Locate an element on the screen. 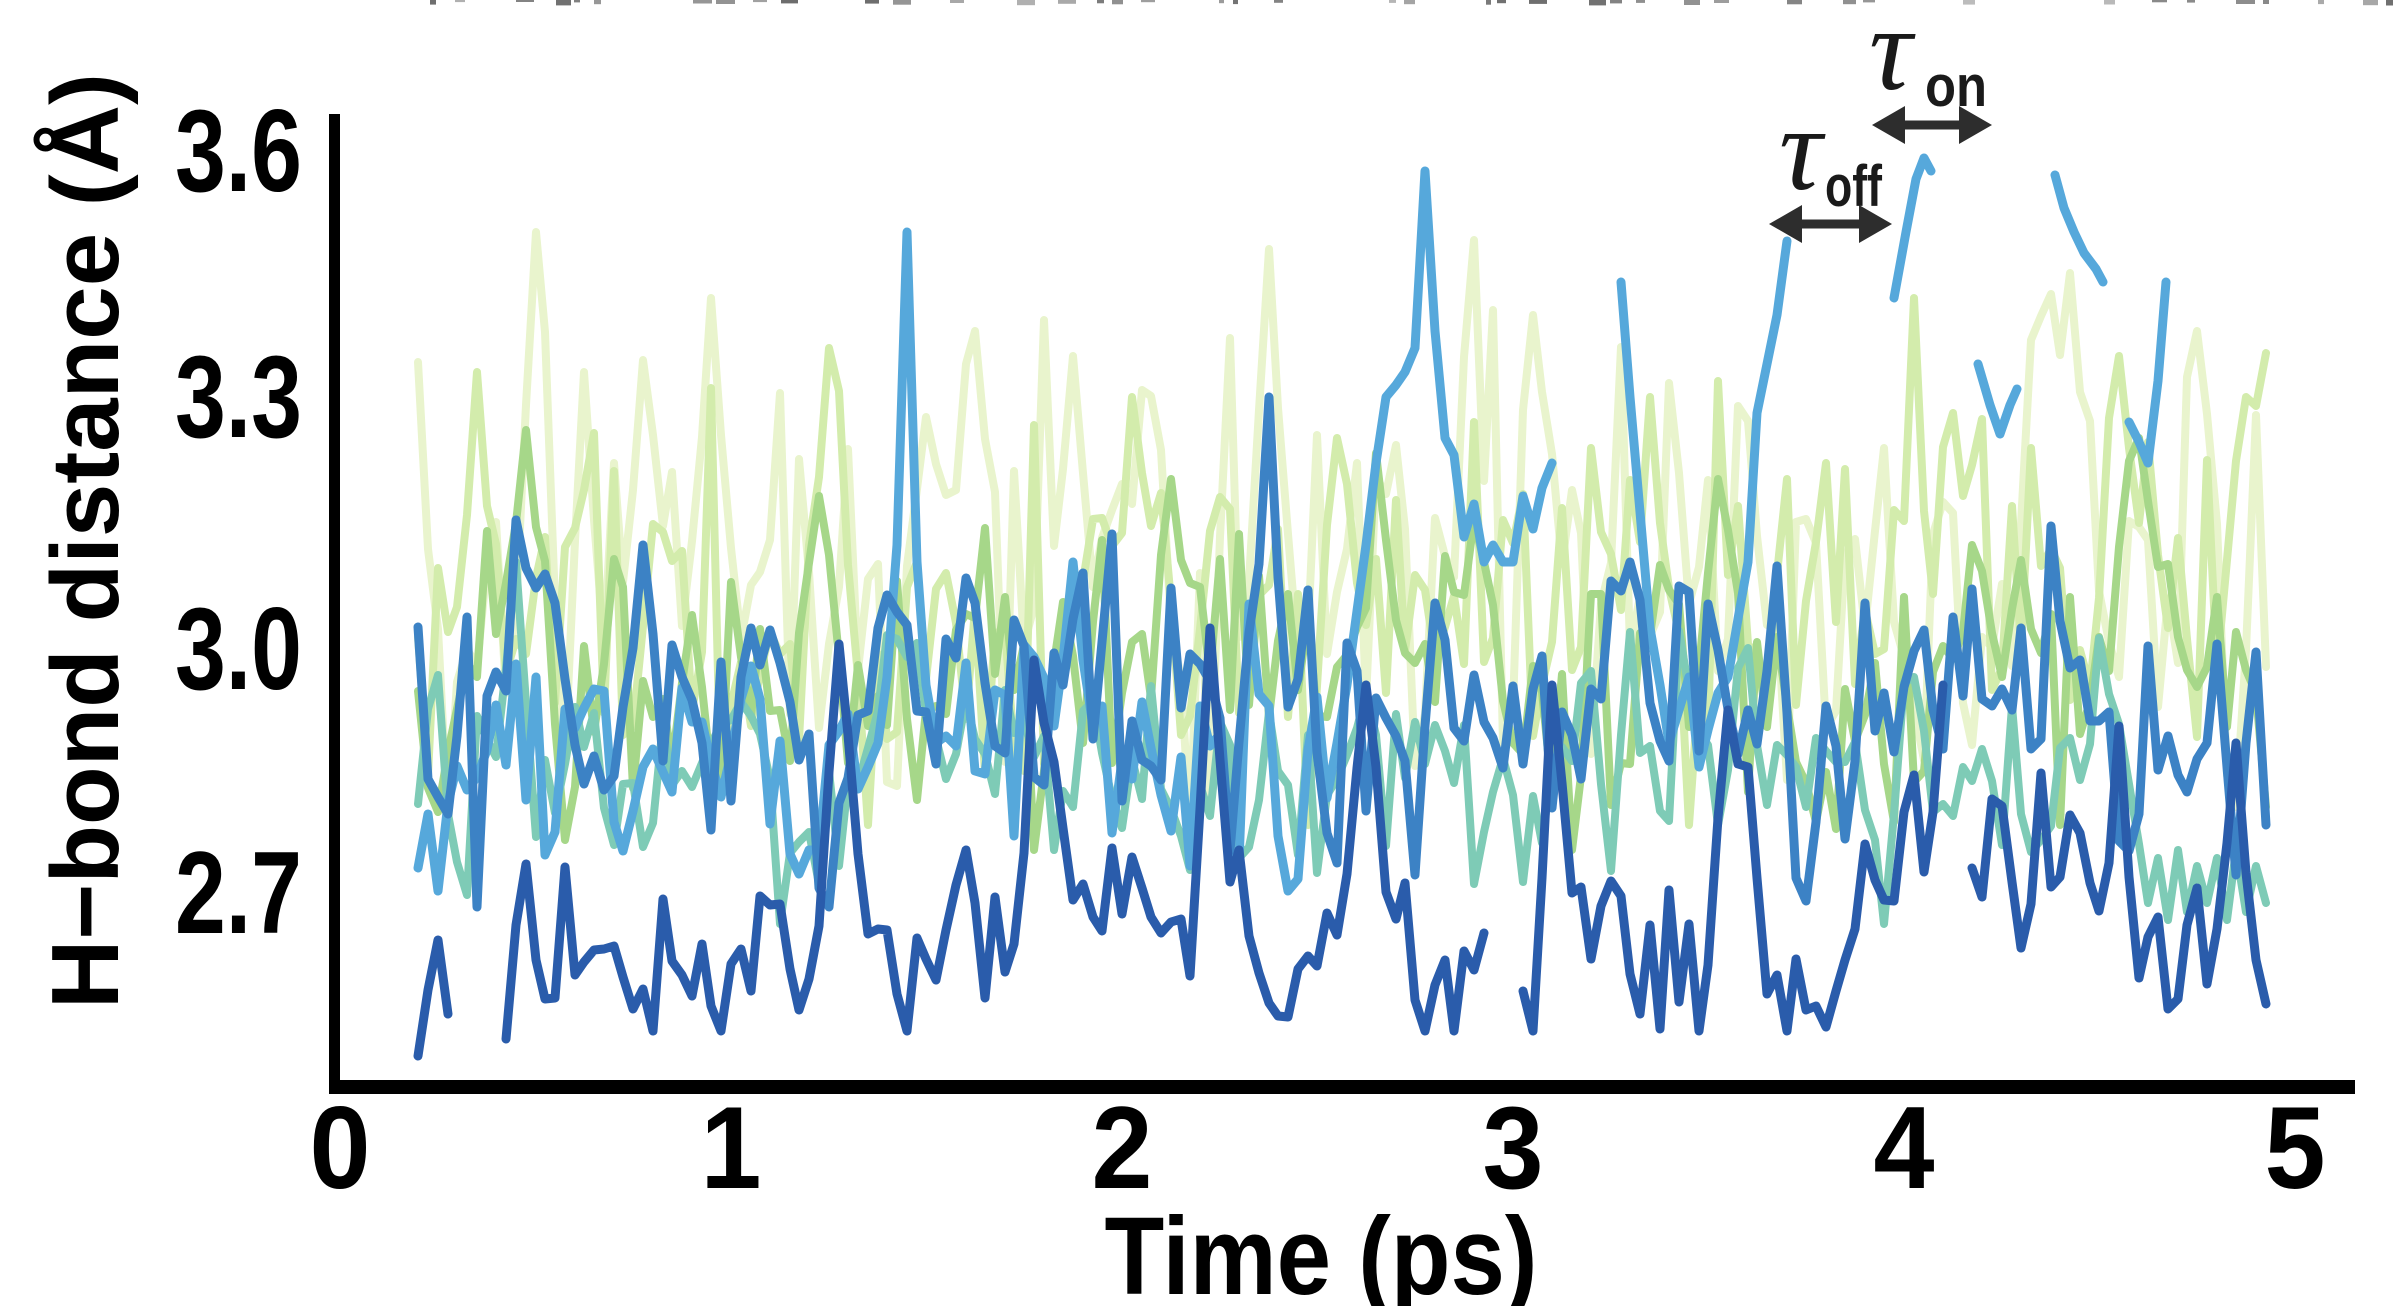 The image size is (2394, 1306). svg-text: Time (ps) is located at coordinates (1321, 1250).